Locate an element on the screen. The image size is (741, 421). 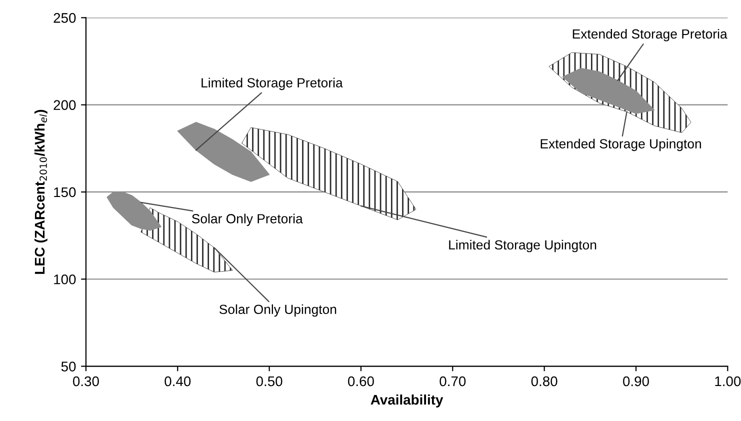
x-tick-label: 0.80 is located at coordinates (544, 381).